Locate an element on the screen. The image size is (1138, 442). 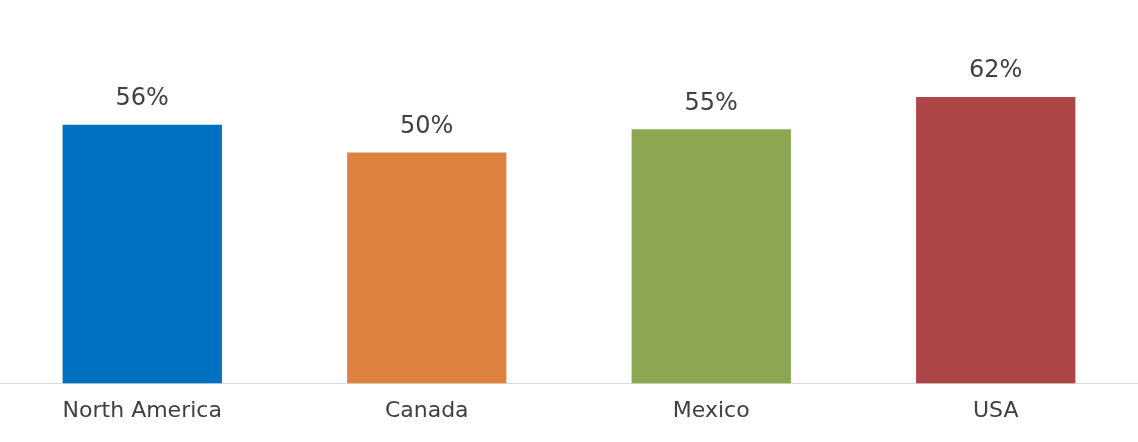
x-tick-label: USA is located at coordinates (995, 409).